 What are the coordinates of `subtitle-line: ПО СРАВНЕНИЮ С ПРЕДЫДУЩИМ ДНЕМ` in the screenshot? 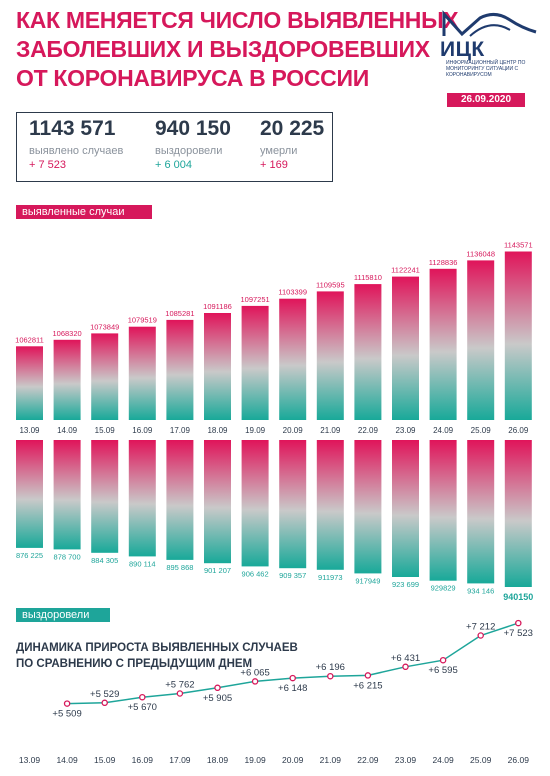 It's located at (134, 664).